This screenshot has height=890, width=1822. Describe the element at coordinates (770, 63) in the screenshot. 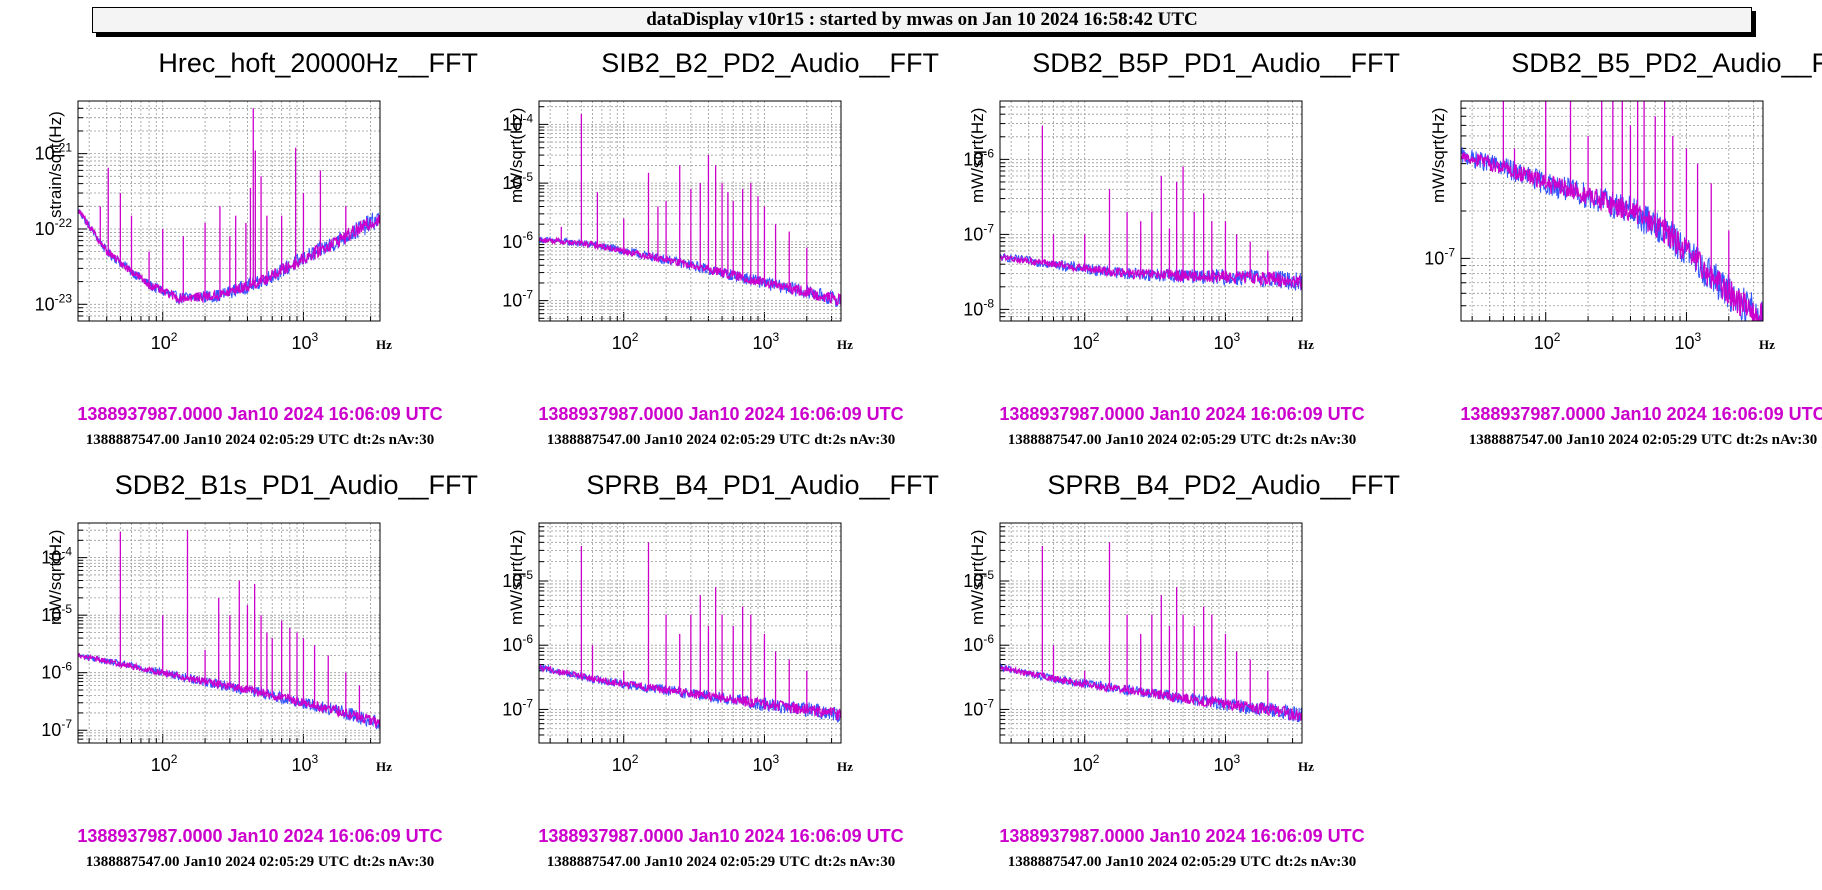

I see `panel-title: SIB2_B2_PD2_Audio__FFT` at that location.